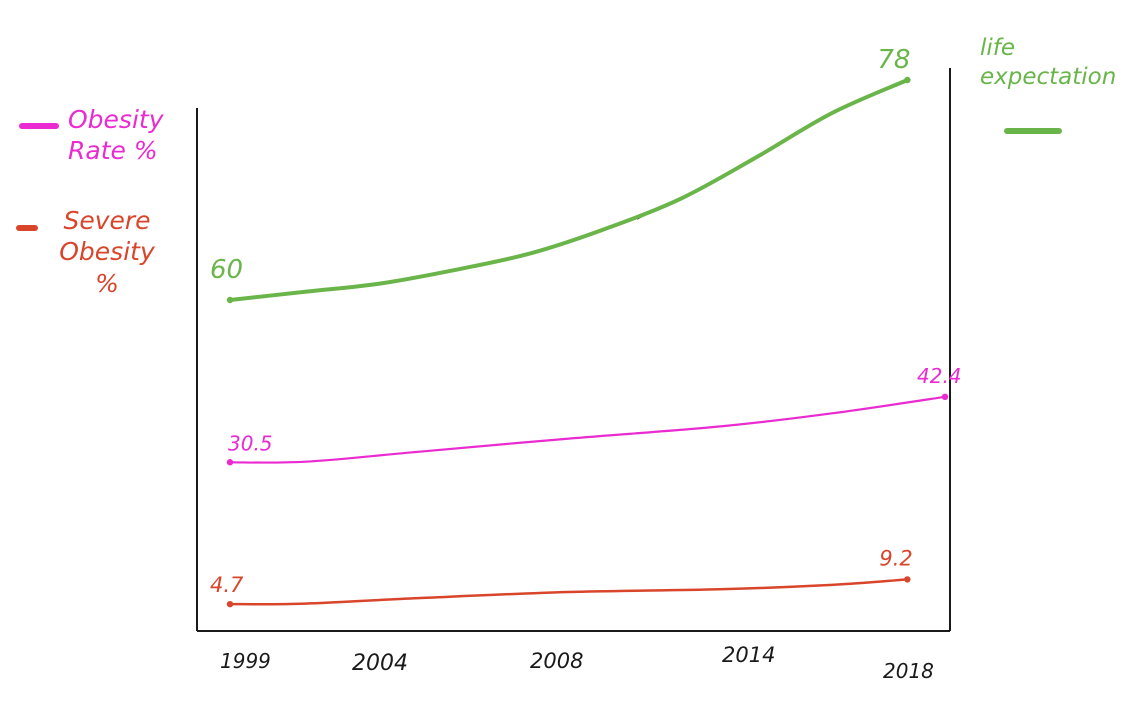  What do you see at coordinates (907, 579) in the screenshot?
I see `series-point-severe-obesity-end` at bounding box center [907, 579].